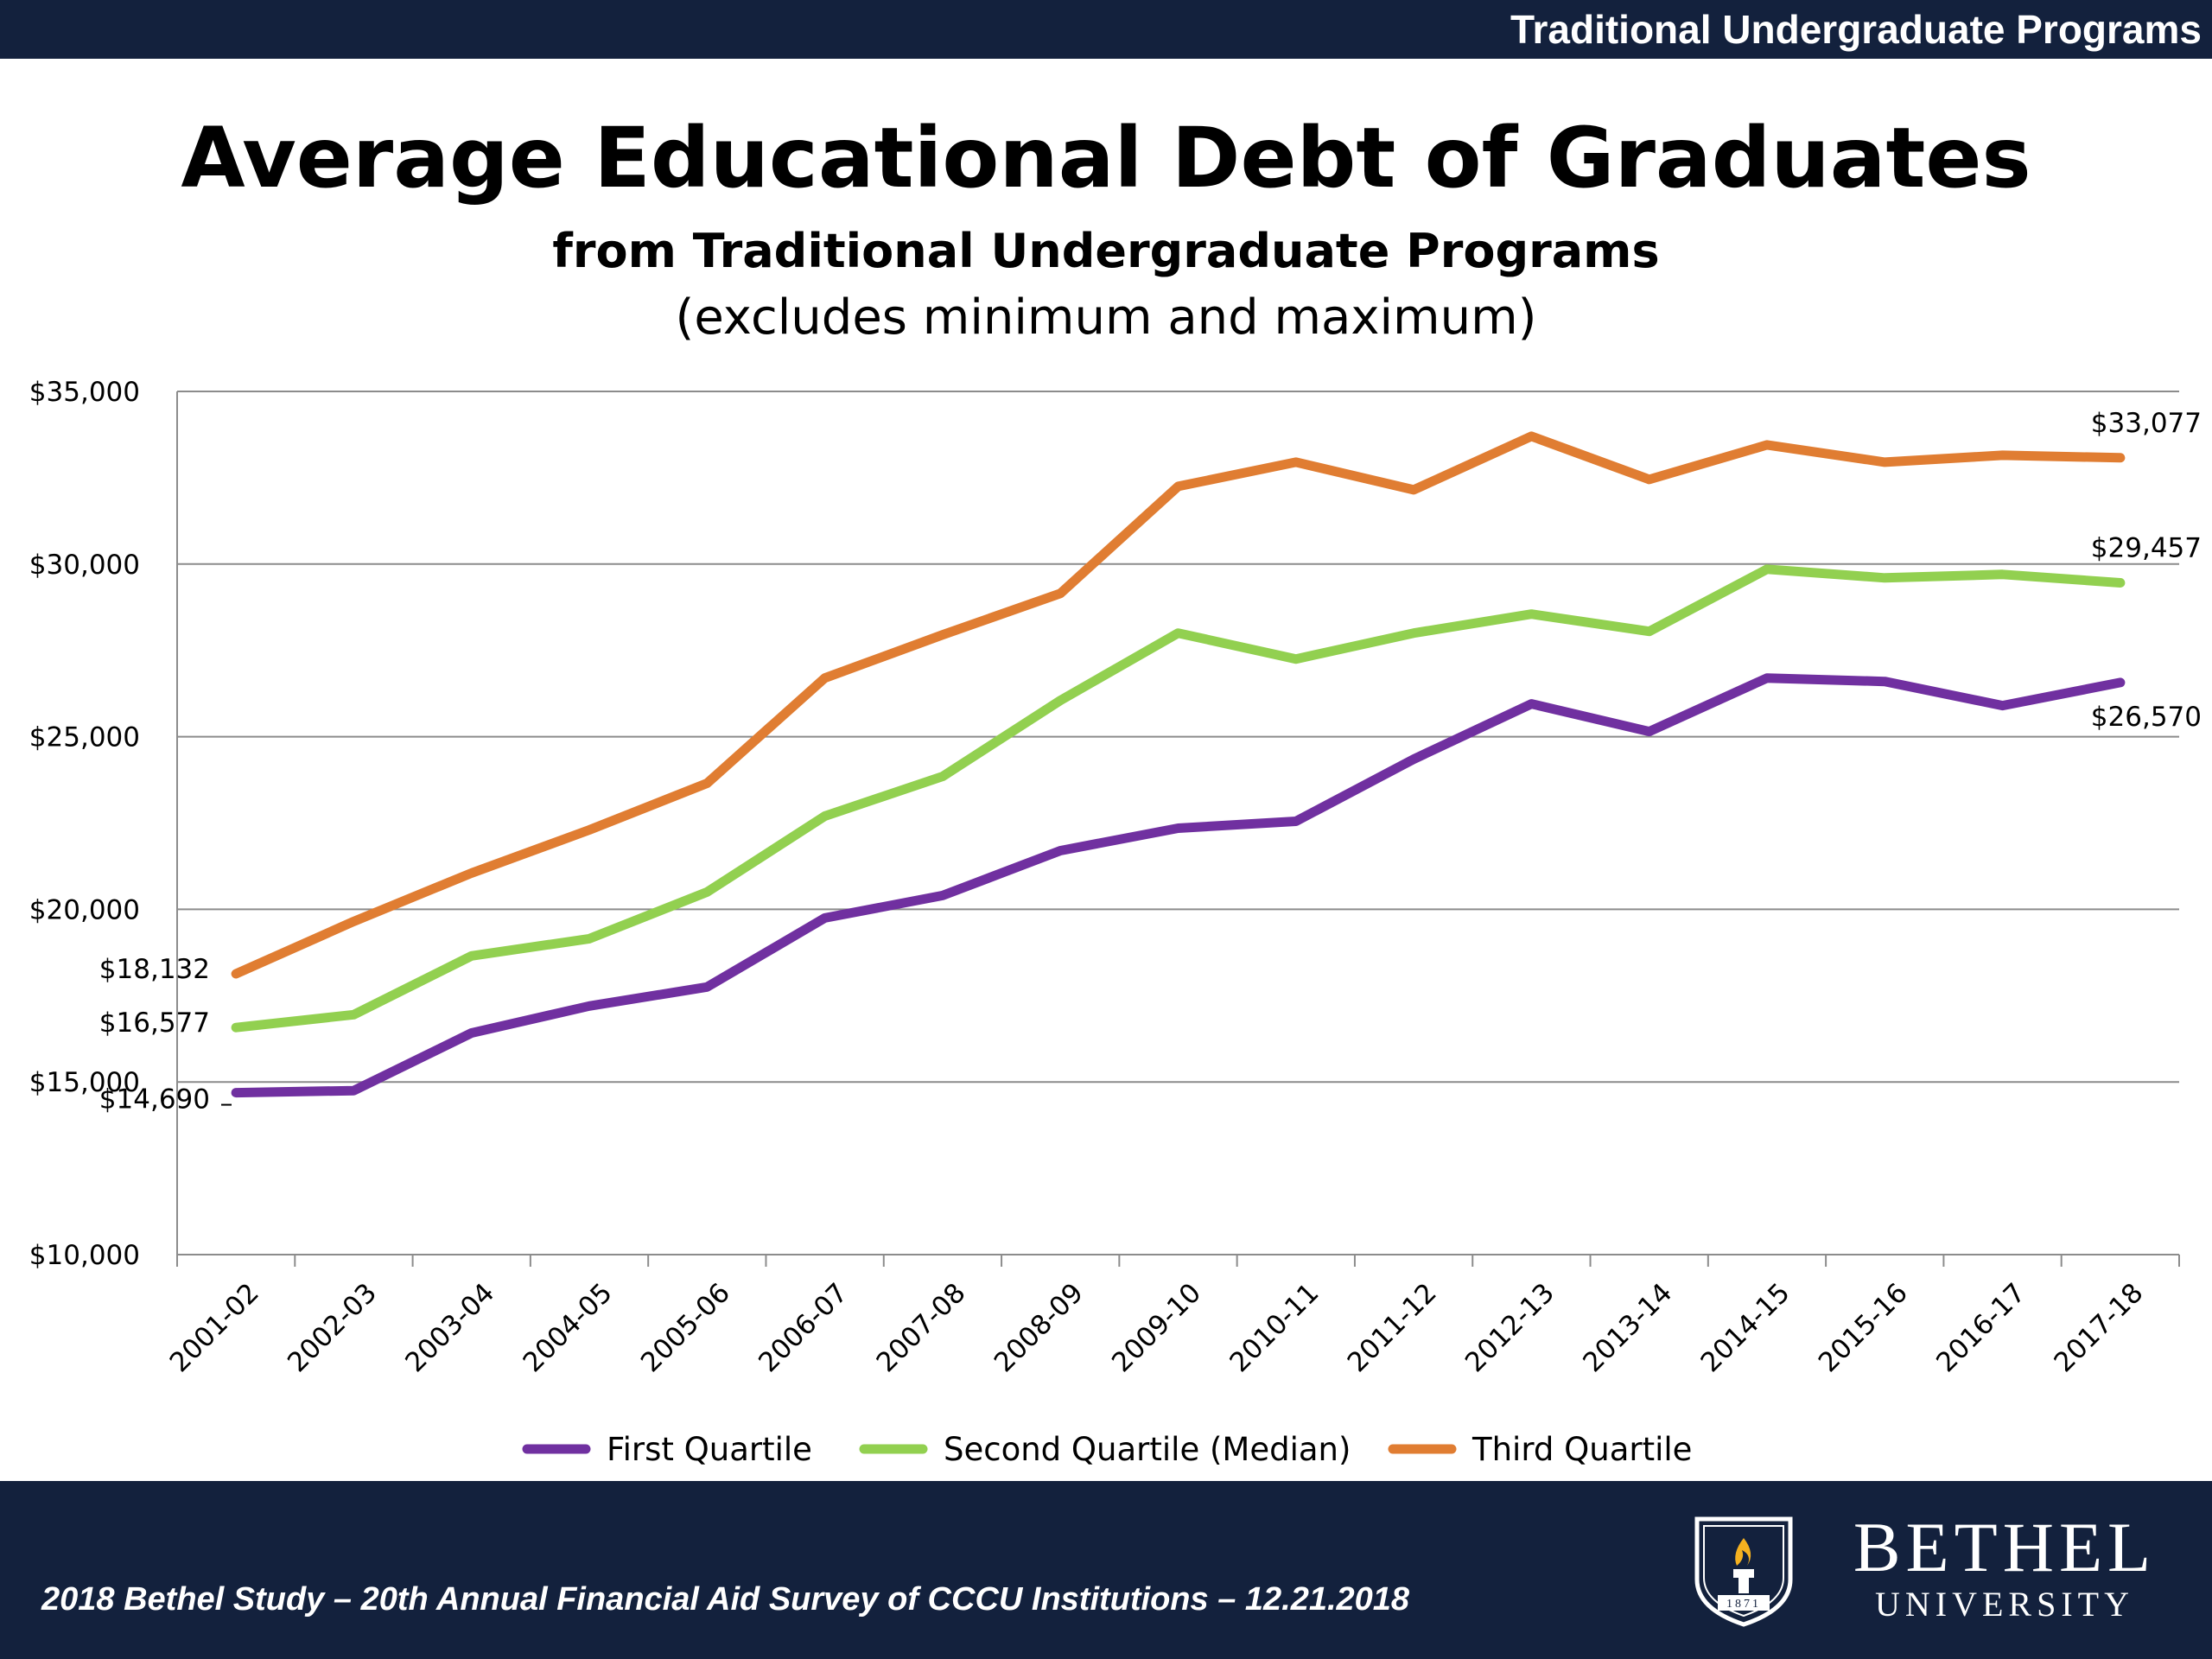 The image size is (2212, 1659). Describe the element at coordinates (1863, 1327) in the screenshot. I see `x-tick-label: 2015-16` at that location.